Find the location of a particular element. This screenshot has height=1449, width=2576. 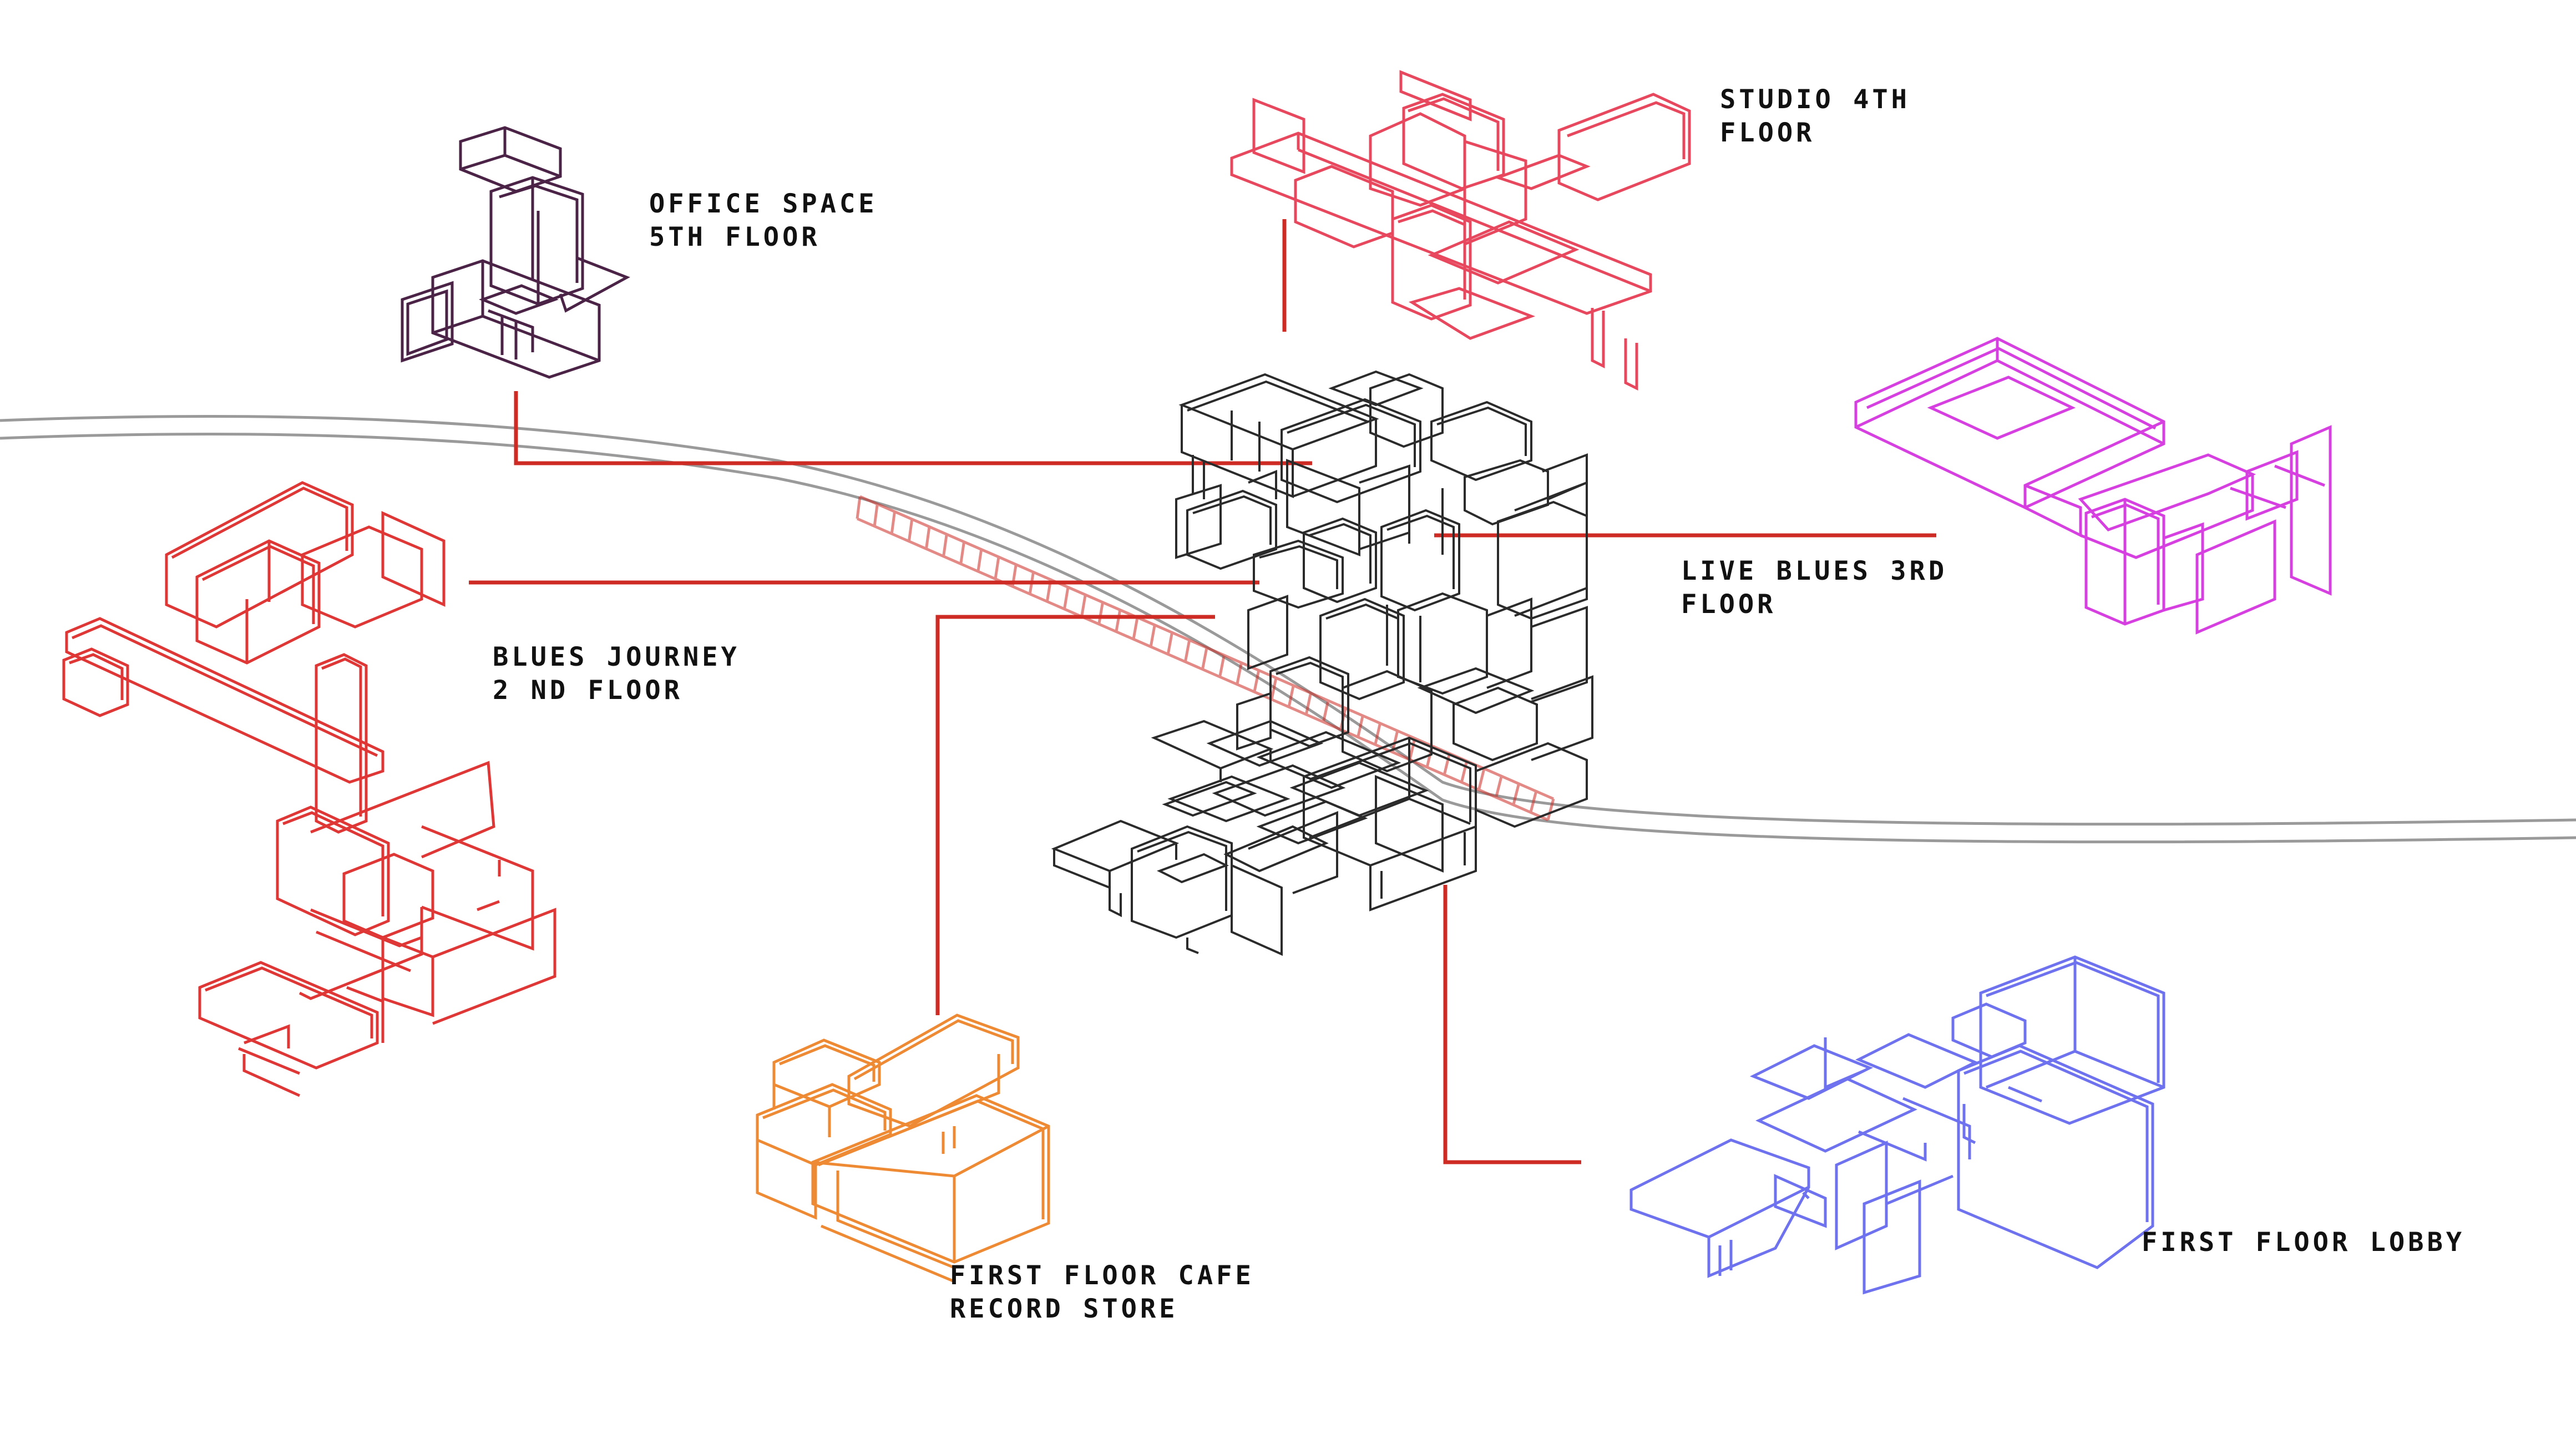

live-blues-3rd-floor-model is located at coordinates (2093, 486).